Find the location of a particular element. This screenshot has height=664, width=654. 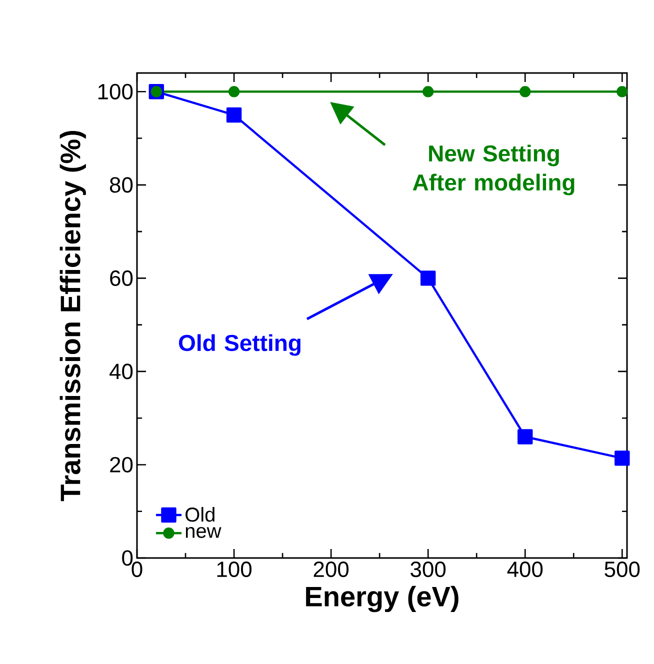

x-tick-label: 100 is located at coordinates (234, 570).